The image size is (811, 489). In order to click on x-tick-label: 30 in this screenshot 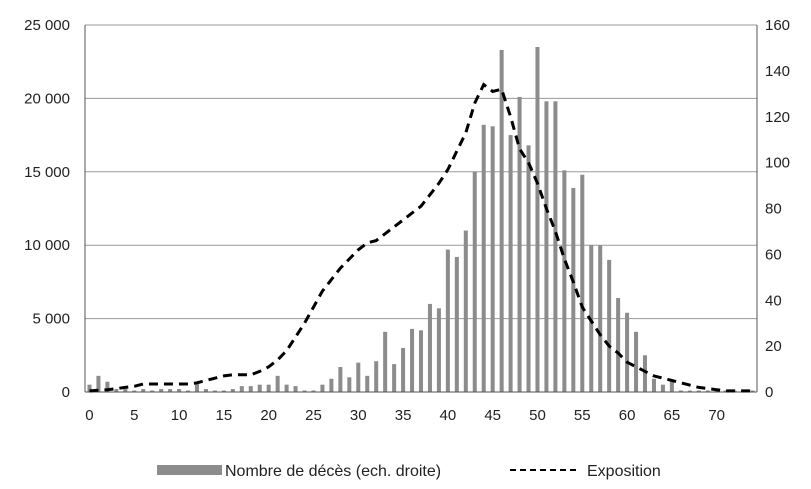, I will do `click(358, 415)`.